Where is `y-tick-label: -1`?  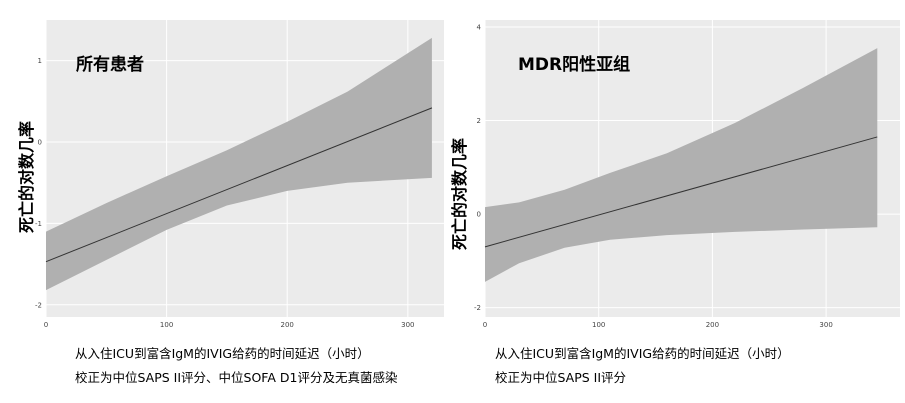 y-tick-label: -1 is located at coordinates (38, 224).